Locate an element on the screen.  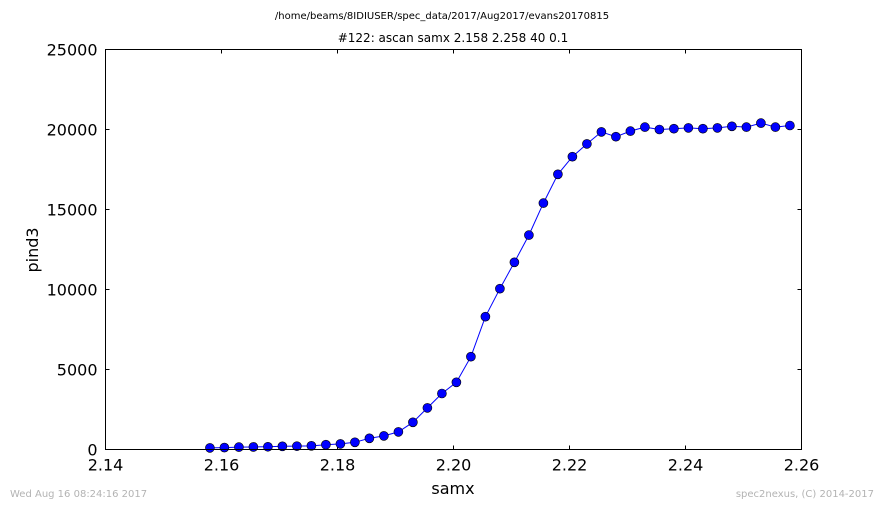
x-axis-label: samx is located at coordinates (452, 488).